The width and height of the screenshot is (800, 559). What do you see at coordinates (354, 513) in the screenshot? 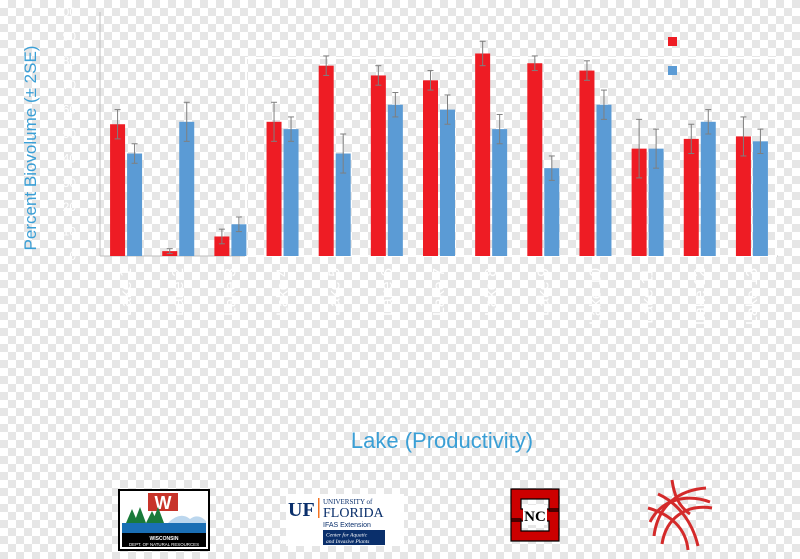
I see `svg-text: FLORIDA` at bounding box center [354, 513].